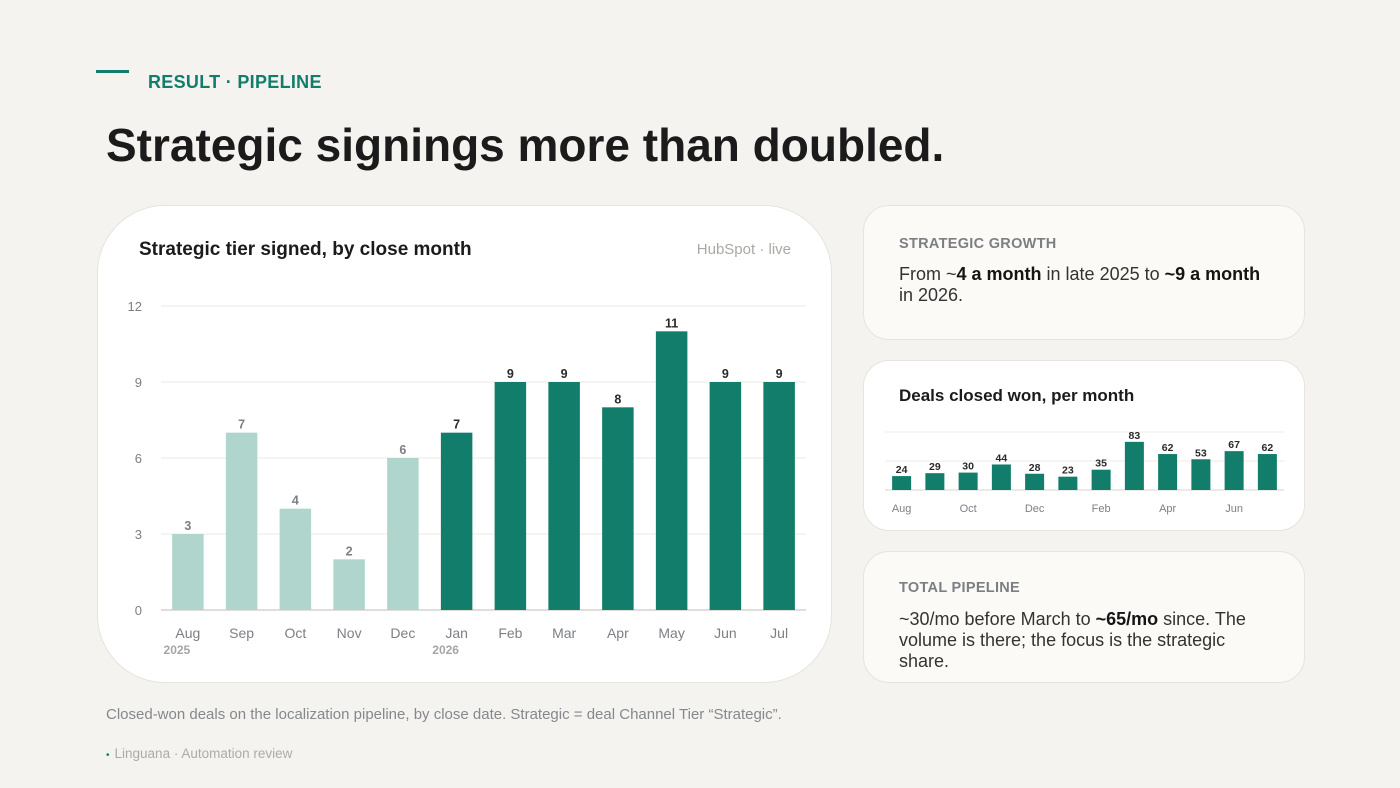 The height and width of the screenshot is (788, 1400). Describe the element at coordinates (671, 323) in the screenshot. I see `bar-value-label: 11` at that location.